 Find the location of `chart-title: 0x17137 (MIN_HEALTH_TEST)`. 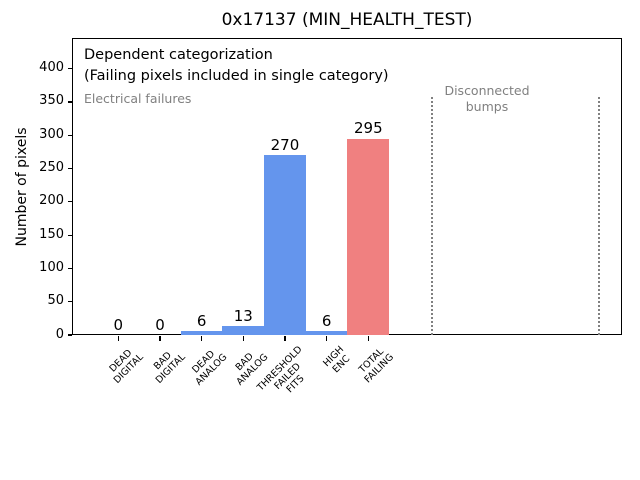

chart-title: 0x17137 (MIN_HEALTH_TEST) is located at coordinates (347, 20).